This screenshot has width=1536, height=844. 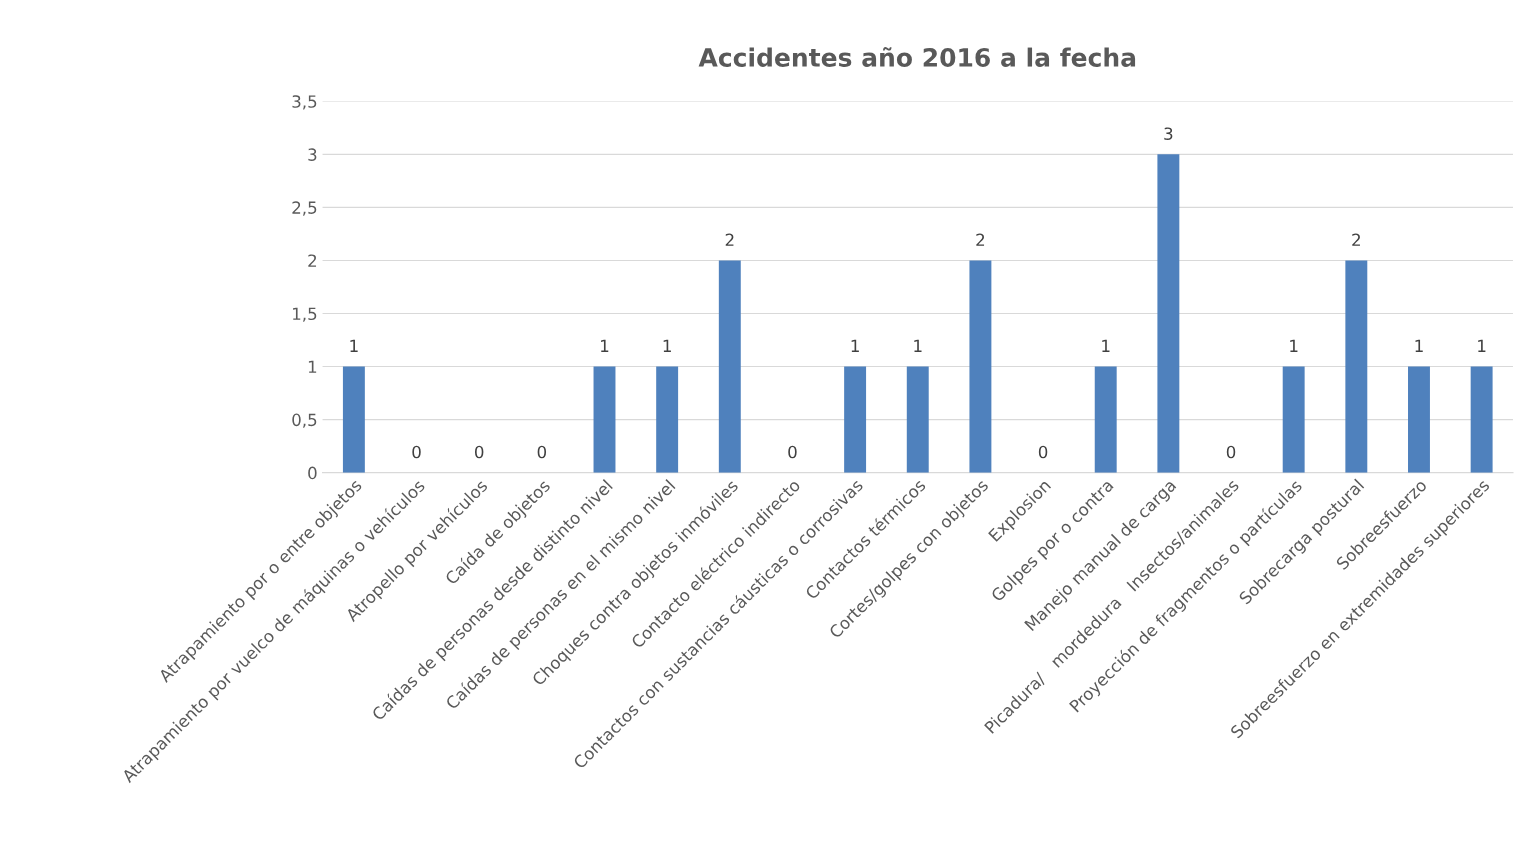 I want to click on y-tick-label: 3, so click(x=312, y=154).